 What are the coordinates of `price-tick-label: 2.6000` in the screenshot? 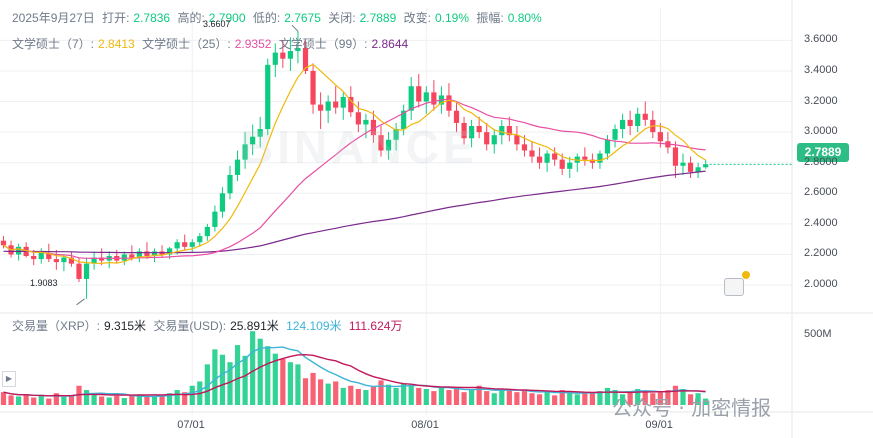 It's located at (821, 192).